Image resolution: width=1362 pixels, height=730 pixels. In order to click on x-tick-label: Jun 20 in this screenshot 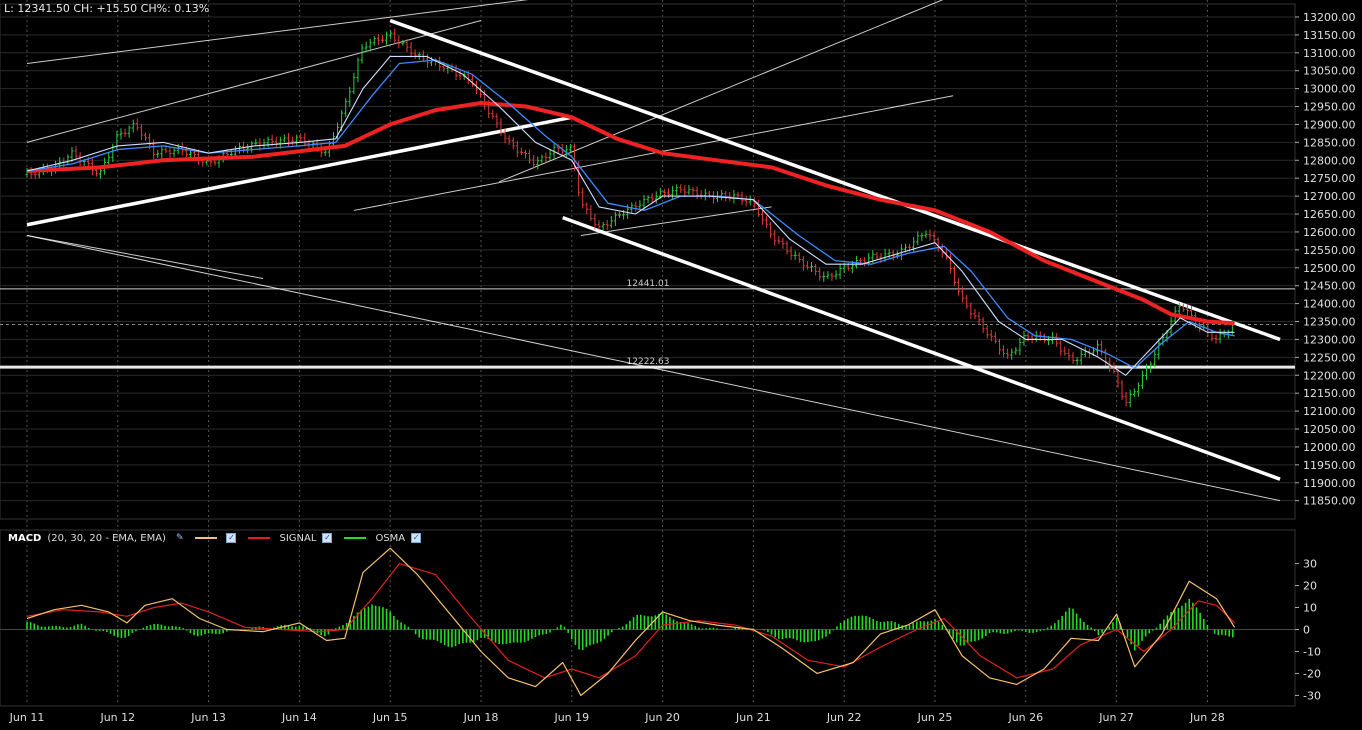, I will do `click(662, 717)`.